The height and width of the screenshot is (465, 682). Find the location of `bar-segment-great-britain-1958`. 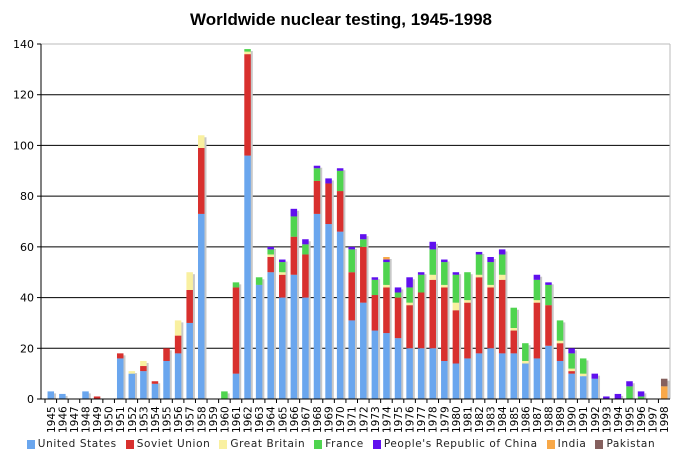

bar-segment-great-britain-1958 is located at coordinates (201, 141).